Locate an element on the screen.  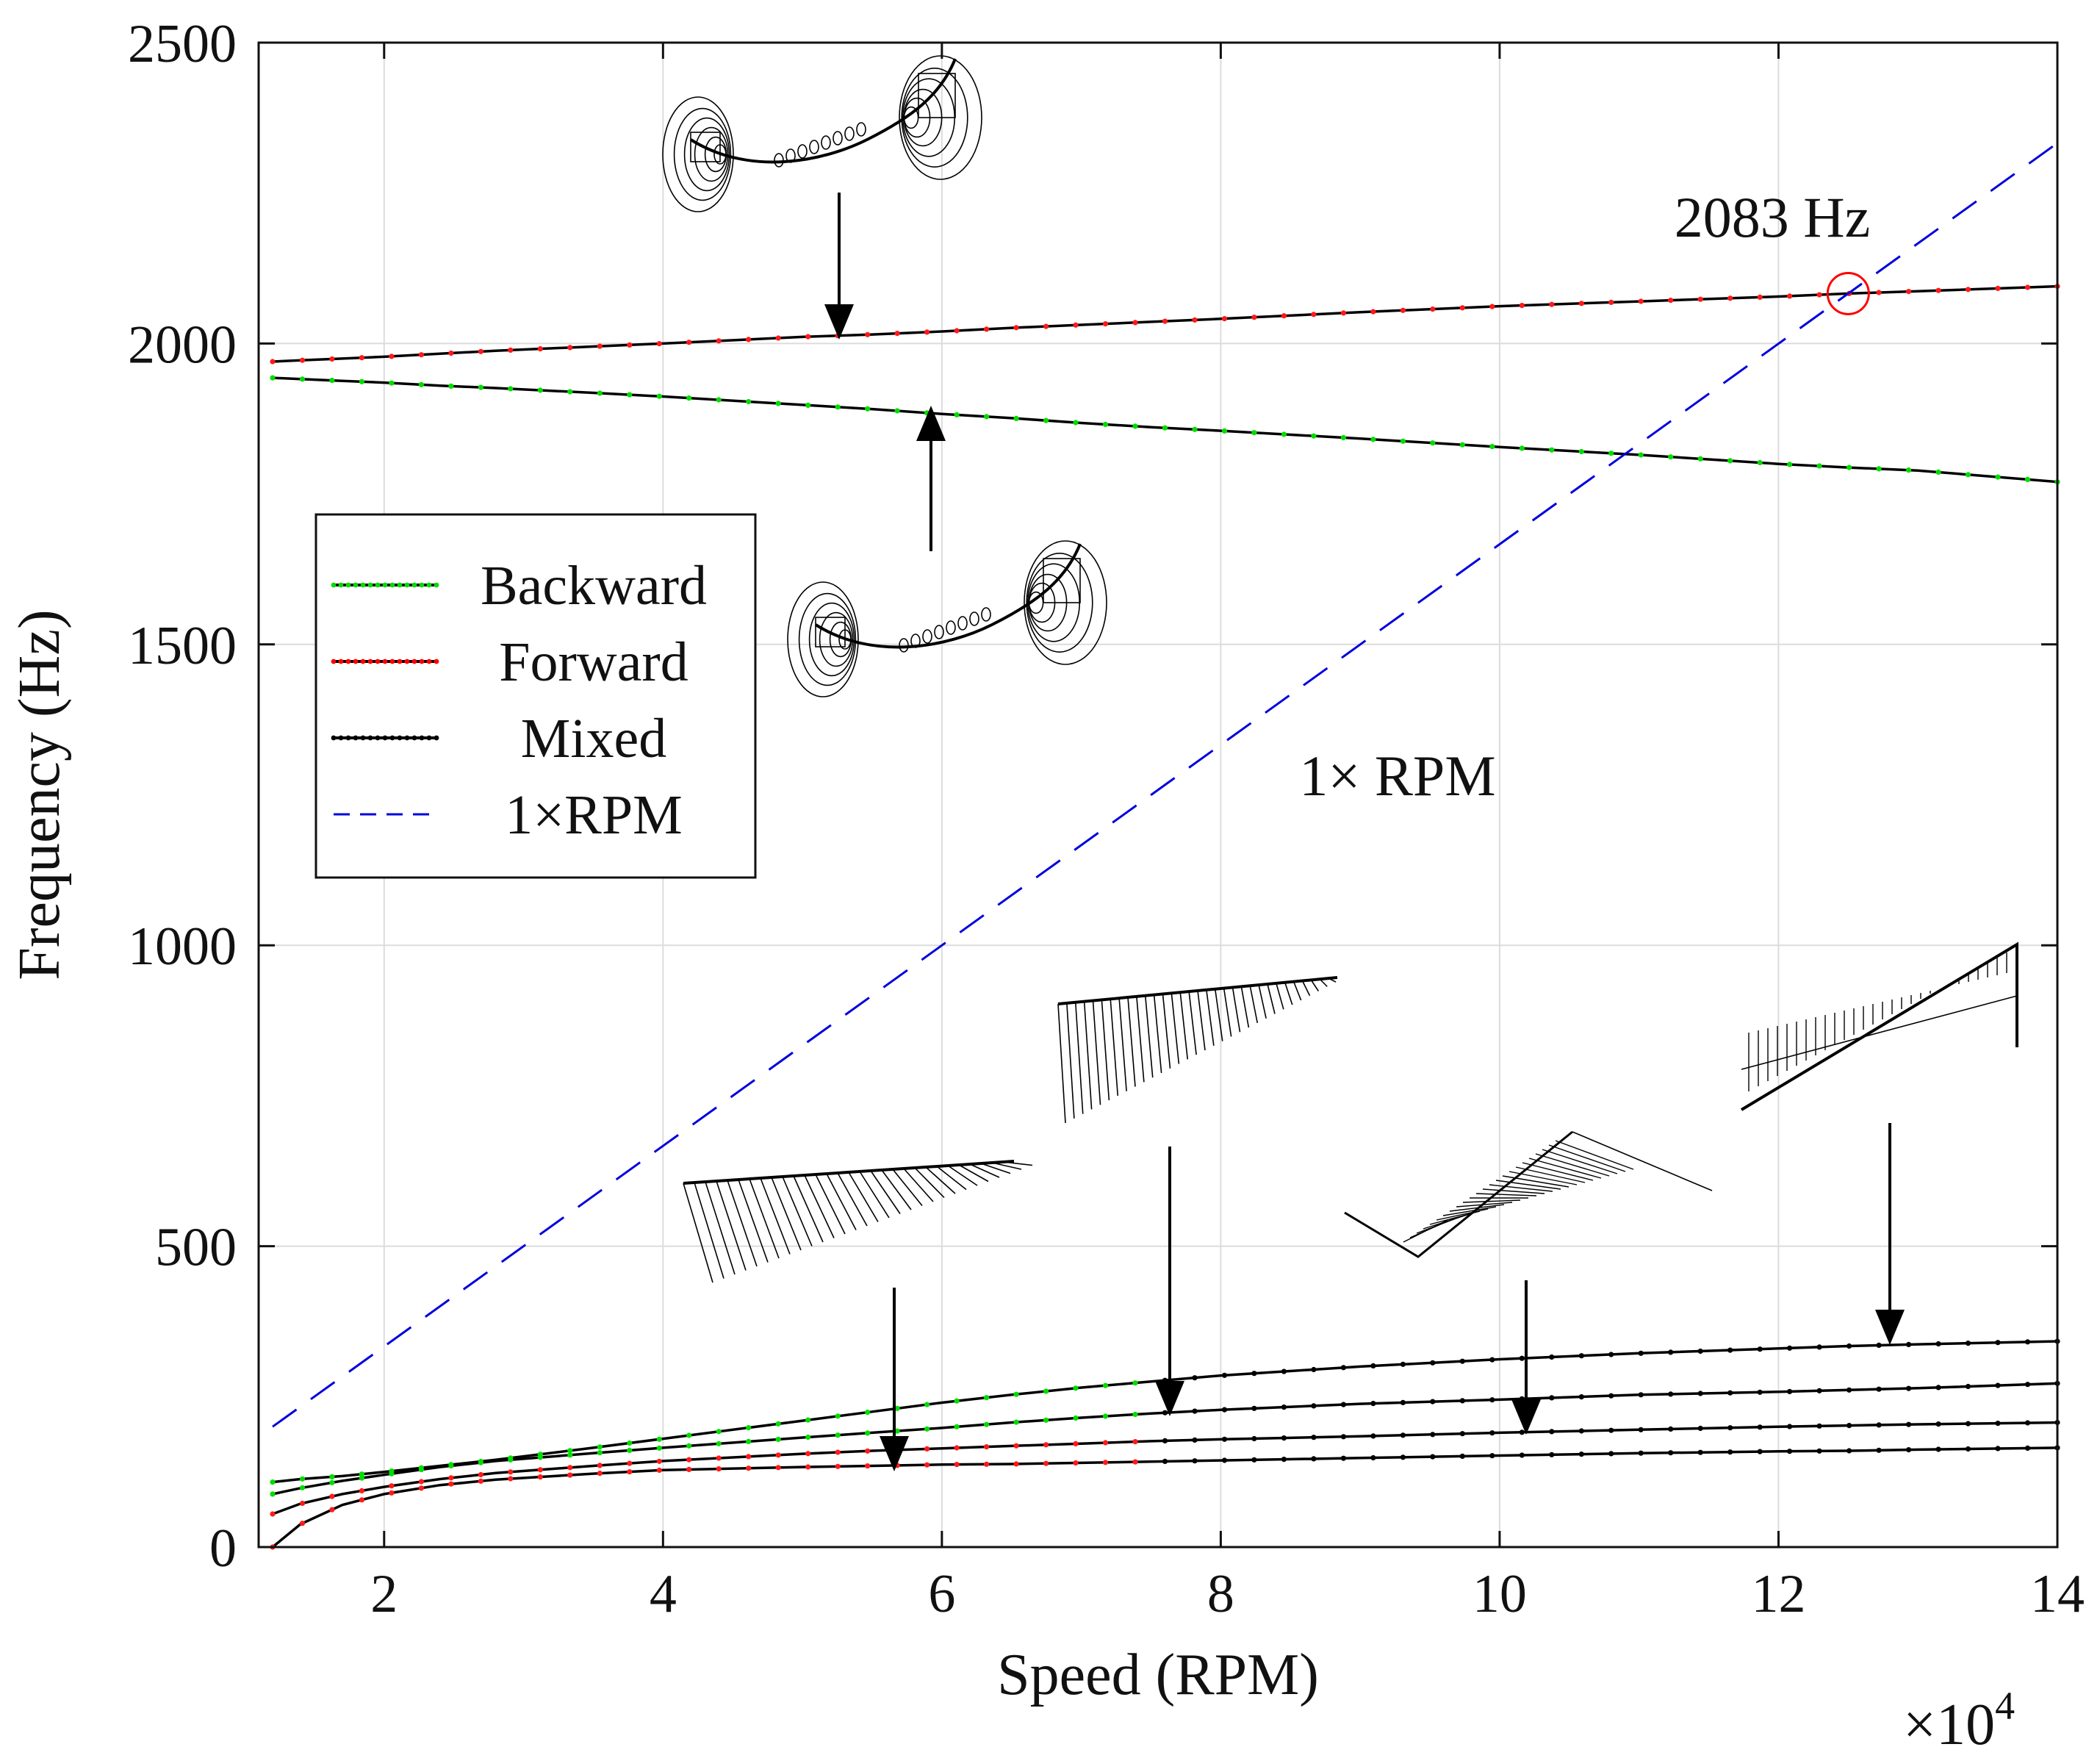
orbit-ellipse is located at coordinates (706, 155).